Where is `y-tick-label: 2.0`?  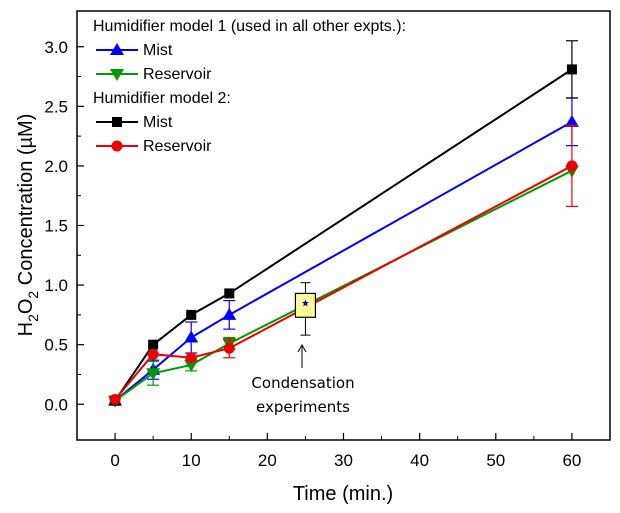
y-tick-label: 2.0 is located at coordinates (56, 166).